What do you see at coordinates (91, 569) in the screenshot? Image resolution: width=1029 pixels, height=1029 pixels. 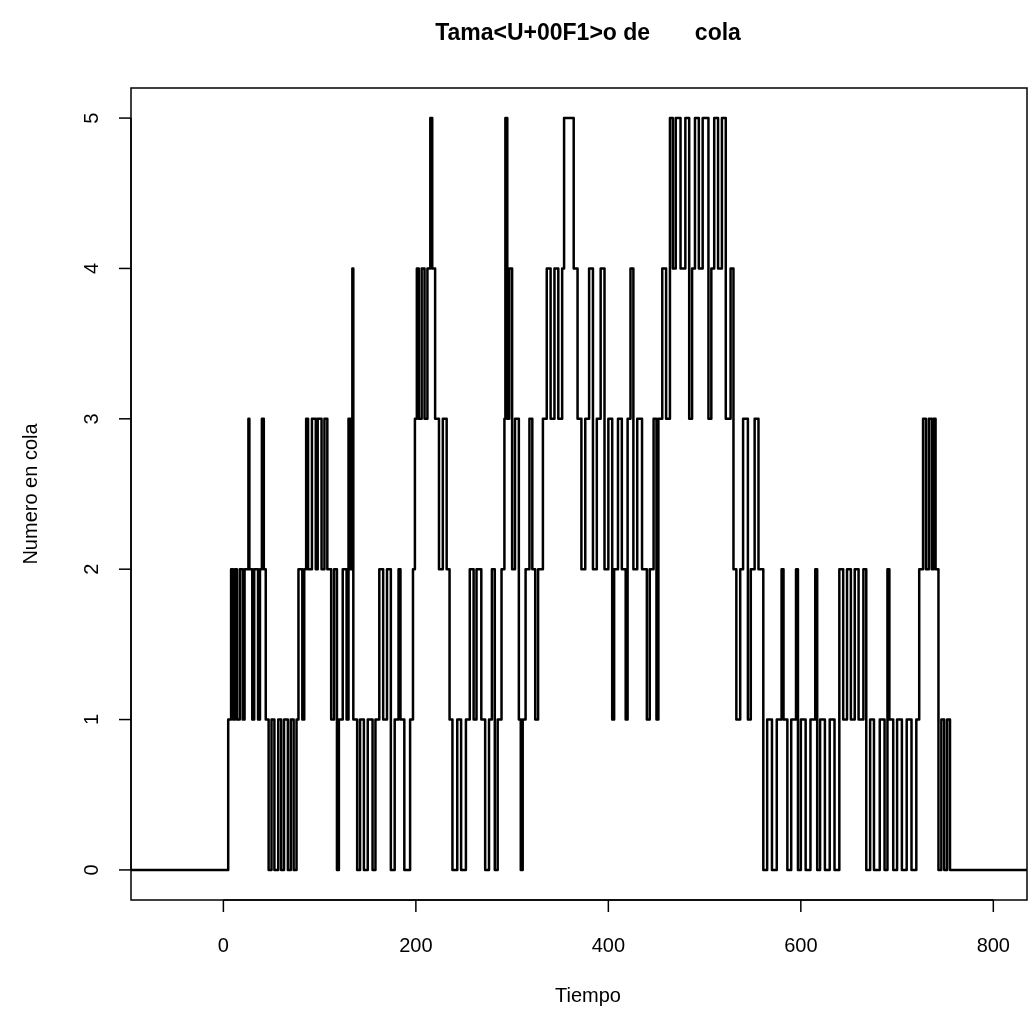 I see `y-tick-label: 2` at bounding box center [91, 569].